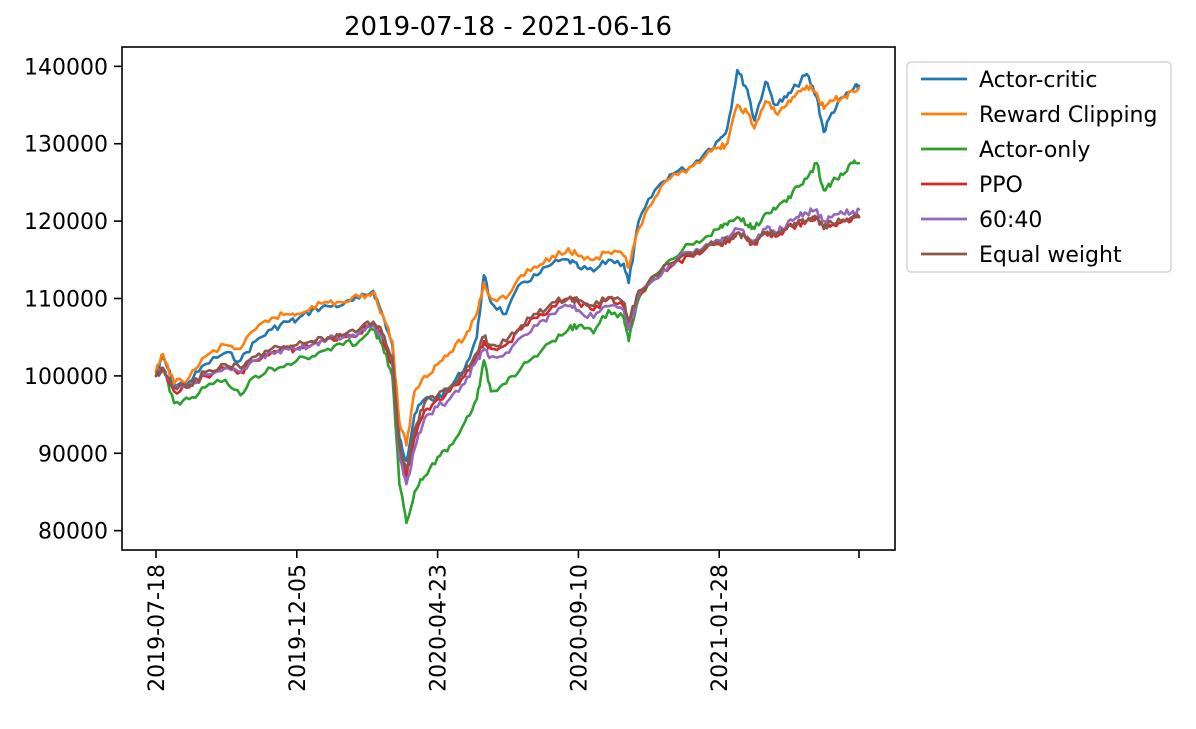 The width and height of the screenshot is (1196, 729). What do you see at coordinates (439, 628) in the screenshot?
I see `x-tick-label: 2020-04-23` at bounding box center [439, 628].